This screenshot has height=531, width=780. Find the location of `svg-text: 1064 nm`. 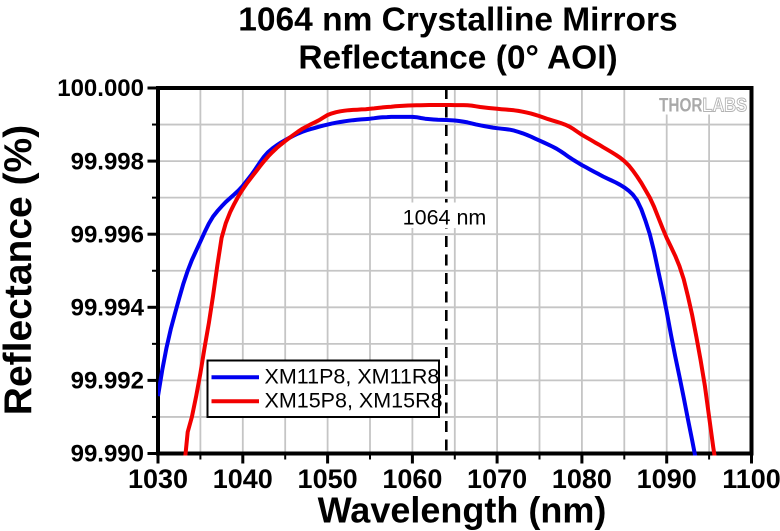

svg-text: 1064 nm is located at coordinates (445, 218).